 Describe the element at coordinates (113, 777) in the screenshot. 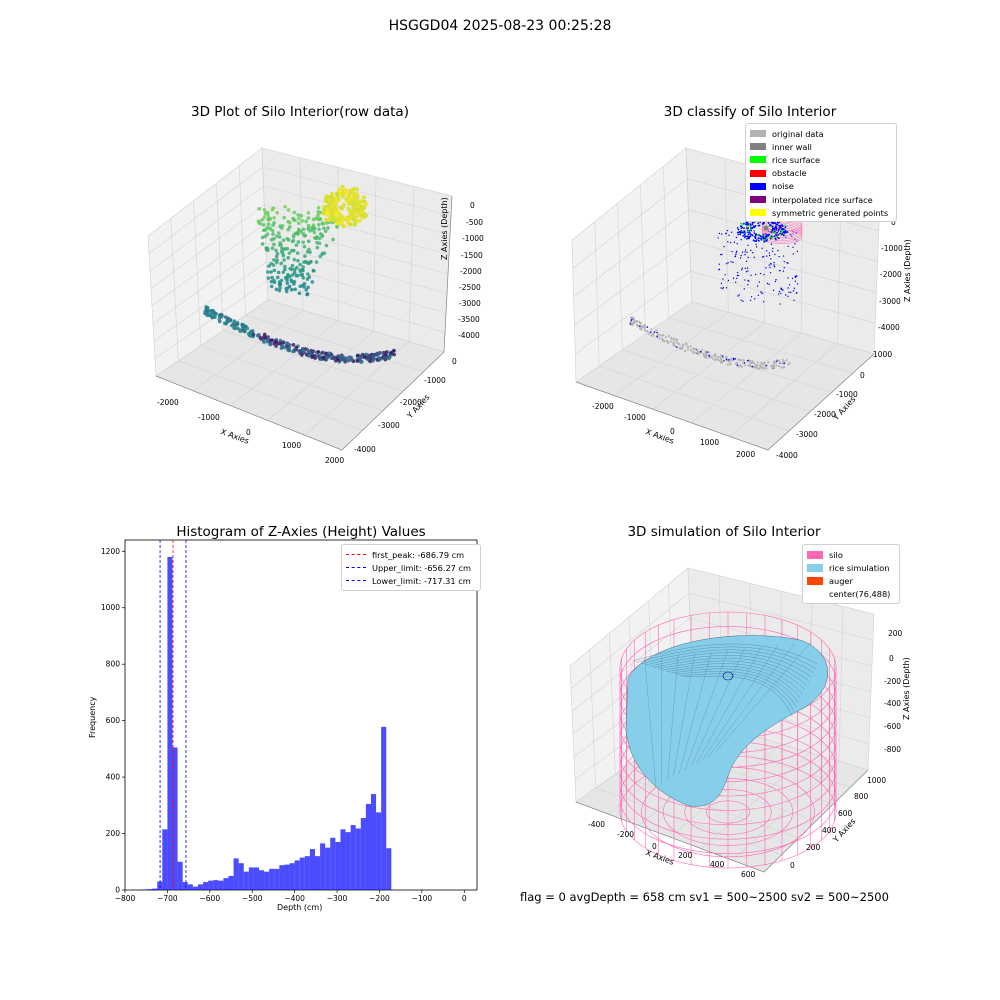

I see `y-tick-label: 400` at that location.